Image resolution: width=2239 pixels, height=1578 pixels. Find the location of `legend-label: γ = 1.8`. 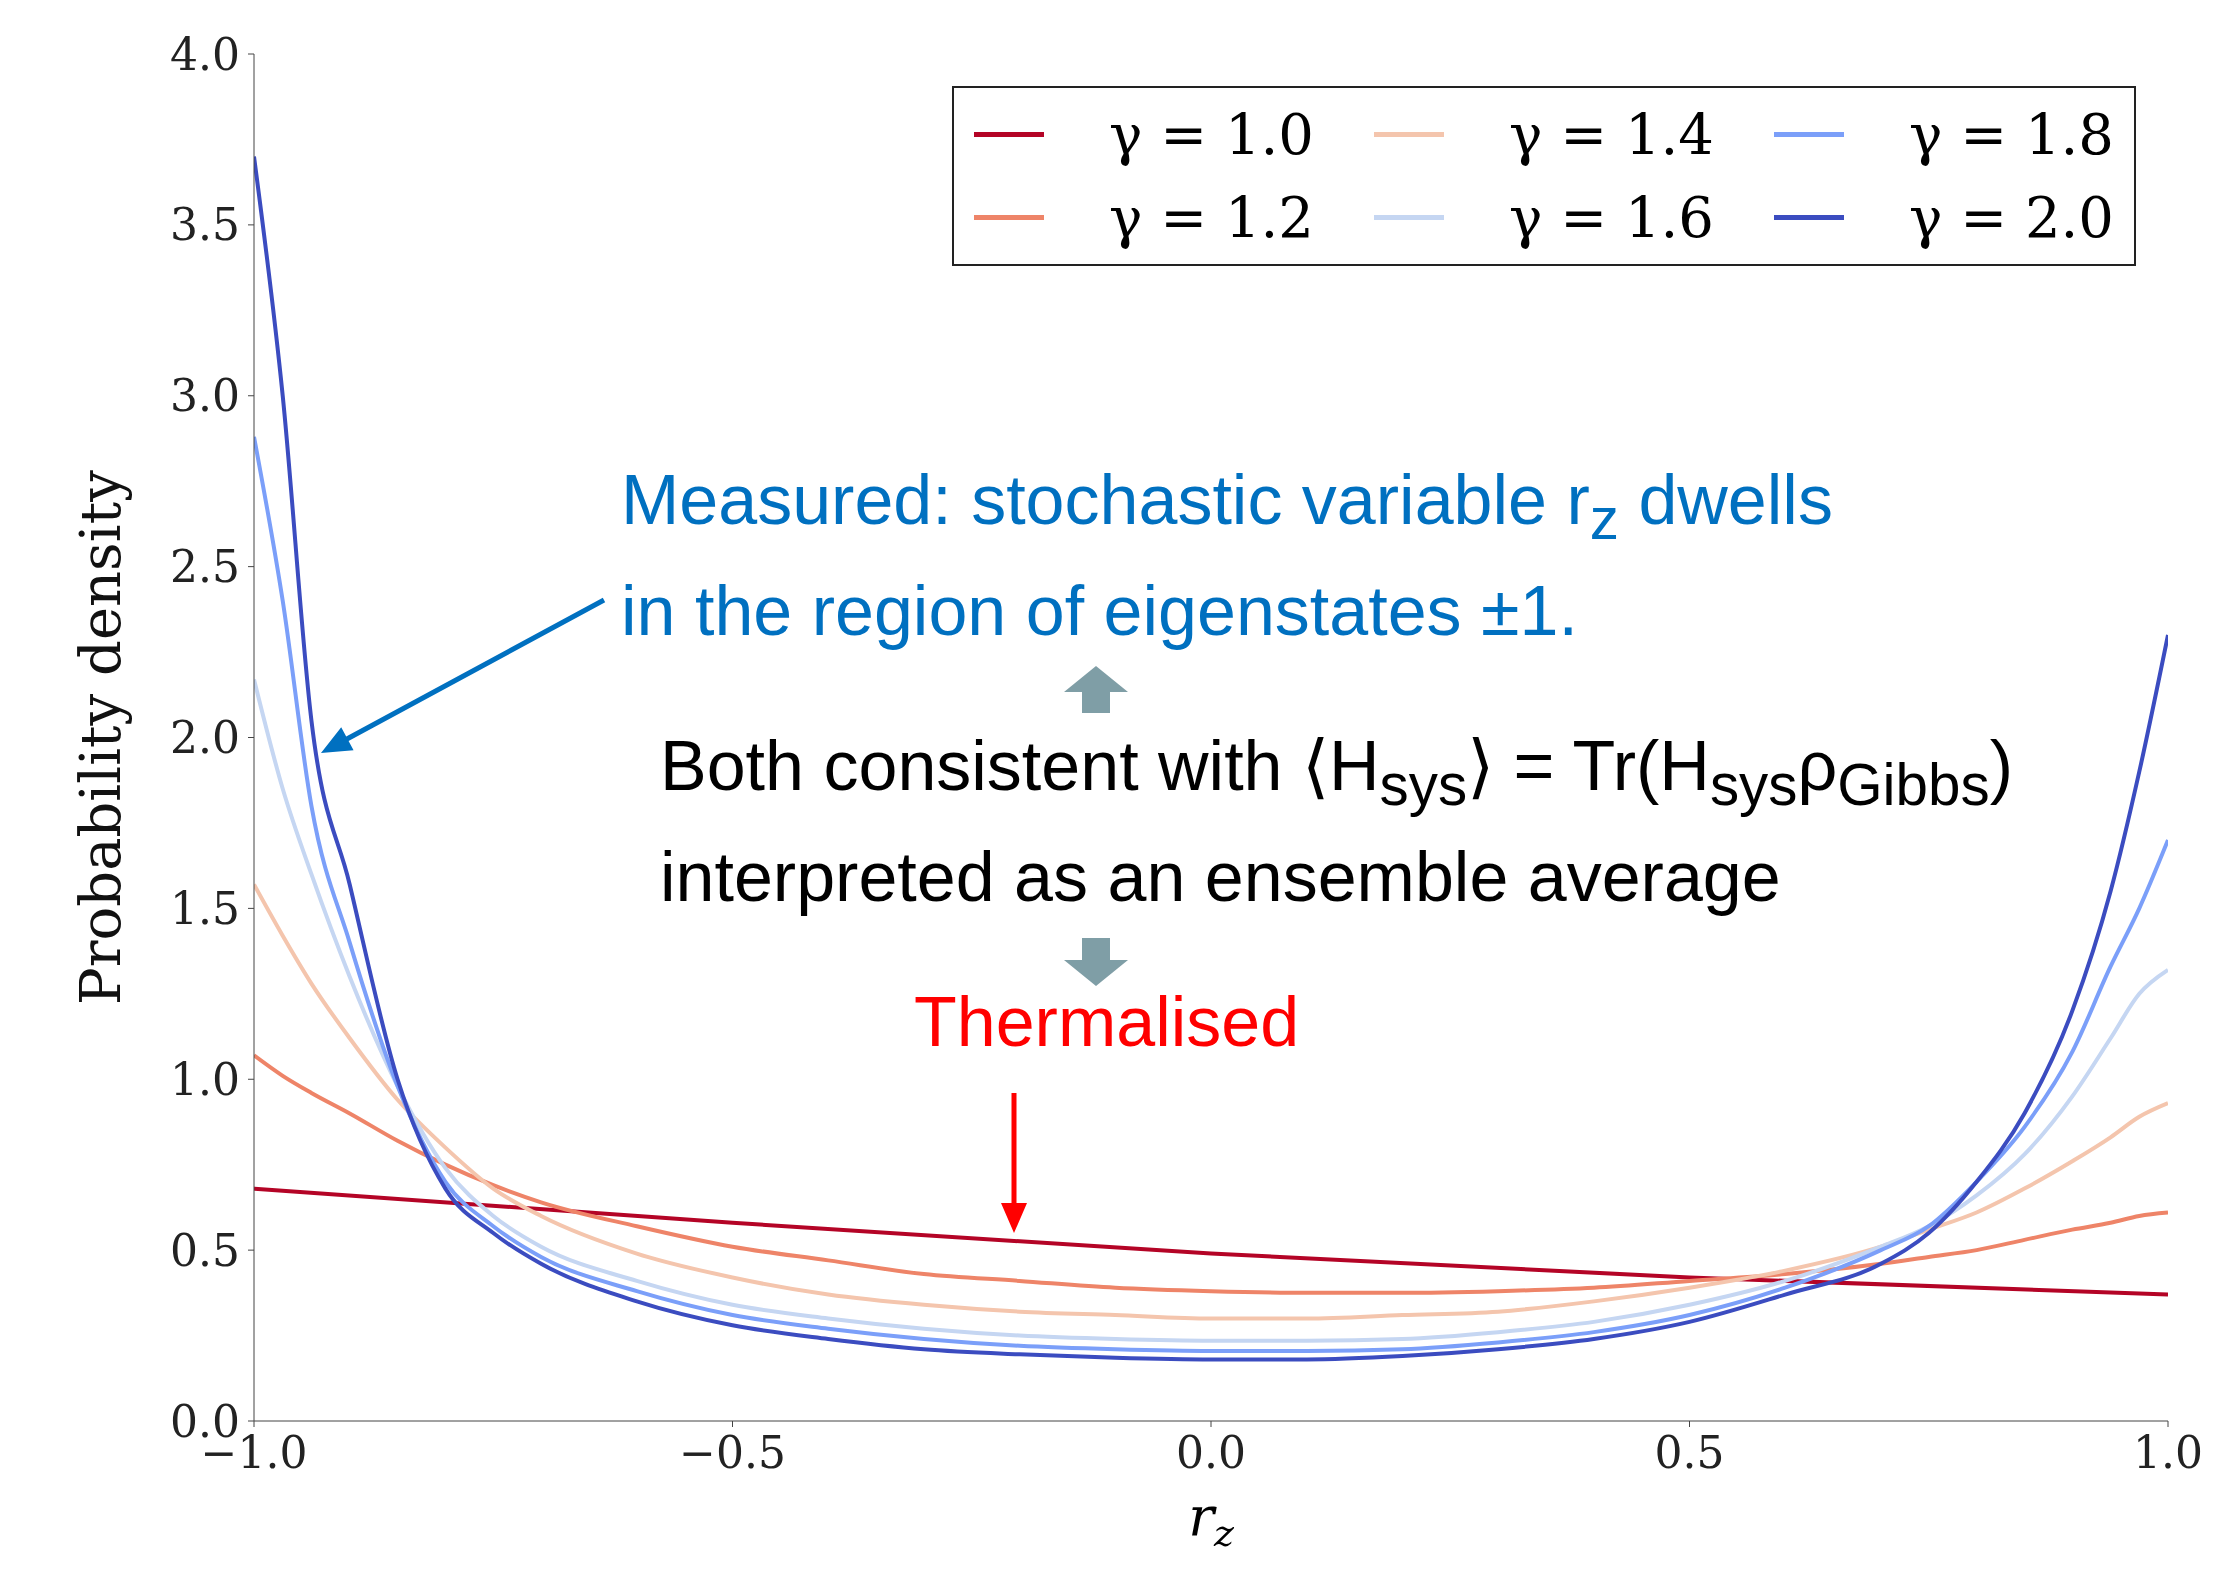

legend-label: γ = 1.8 is located at coordinates (2010, 134).